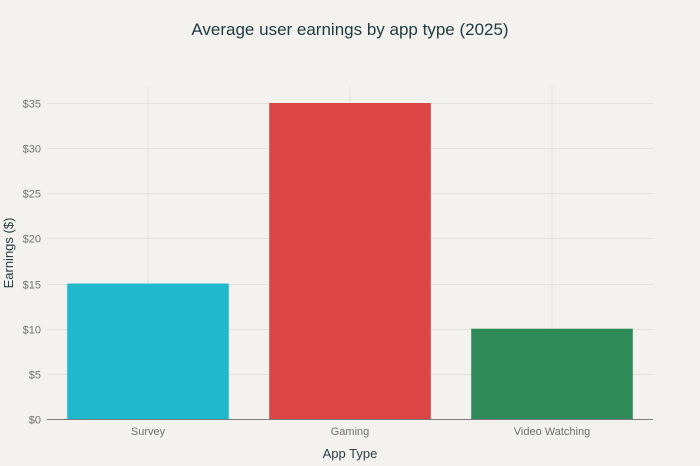  What do you see at coordinates (8, 253) in the screenshot?
I see `y-axis-label: Earnings ($)` at bounding box center [8, 253].